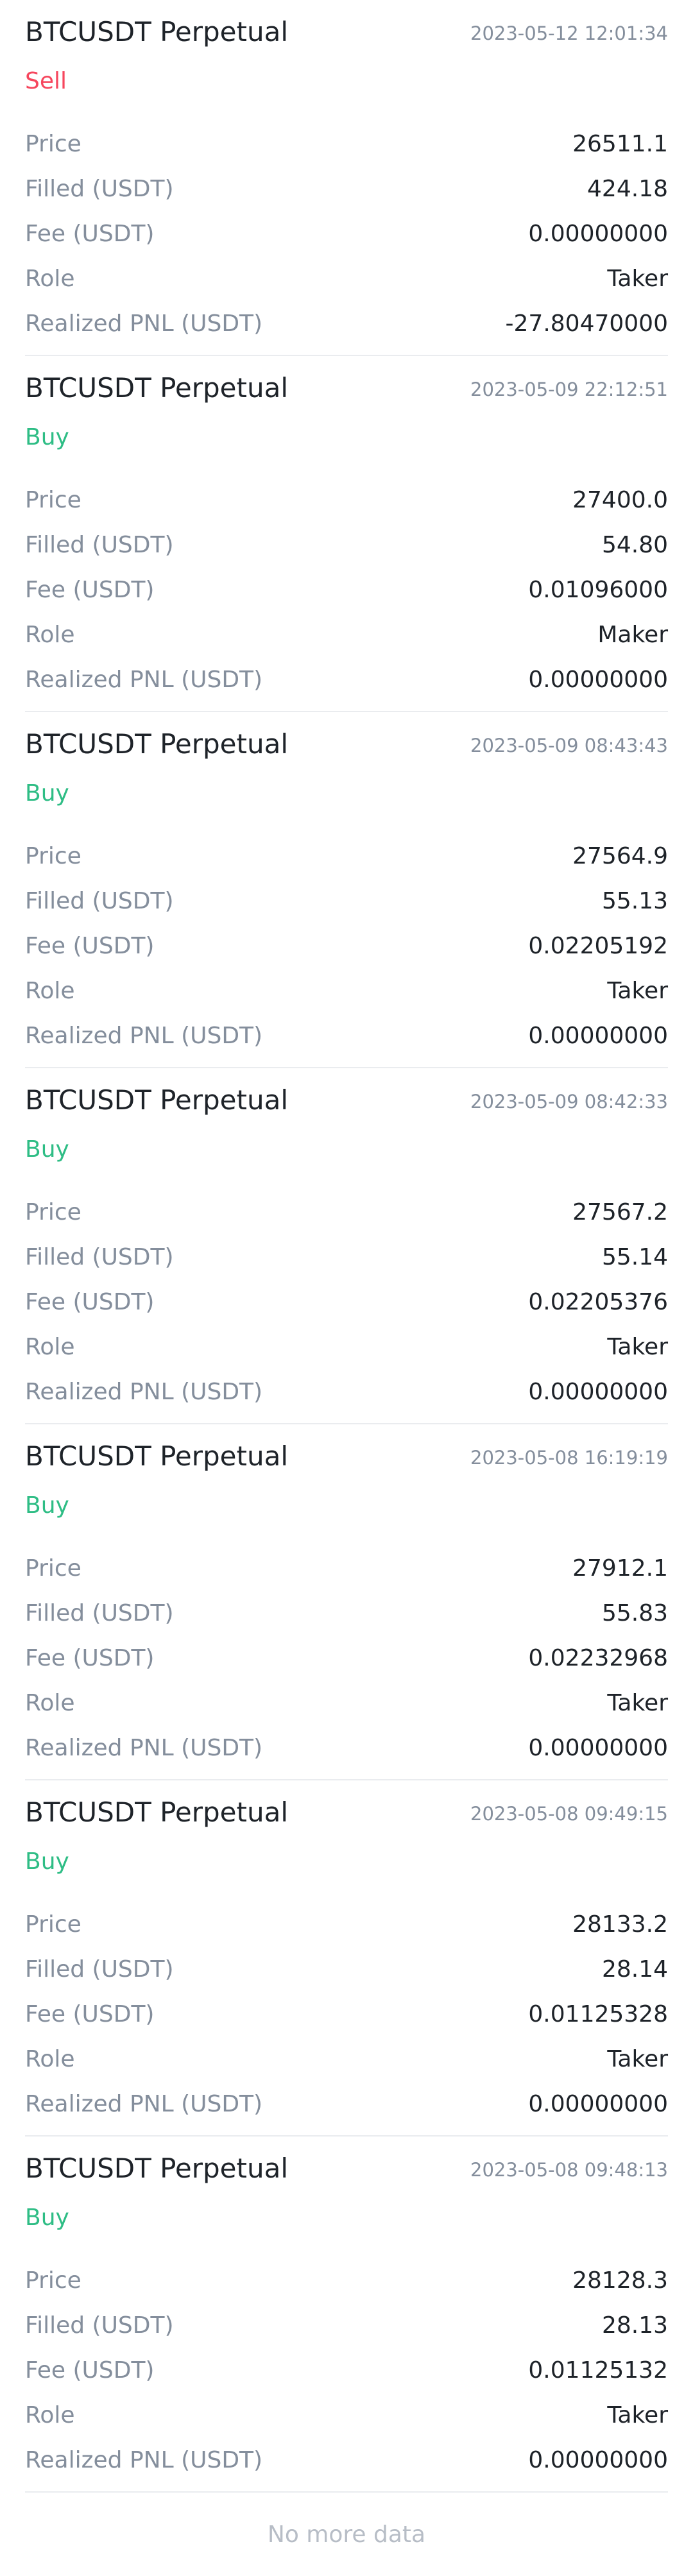 The height and width of the screenshot is (2576, 693). What do you see at coordinates (346, 856) in the screenshot?
I see `price-row: Price 27564.9` at bounding box center [346, 856].